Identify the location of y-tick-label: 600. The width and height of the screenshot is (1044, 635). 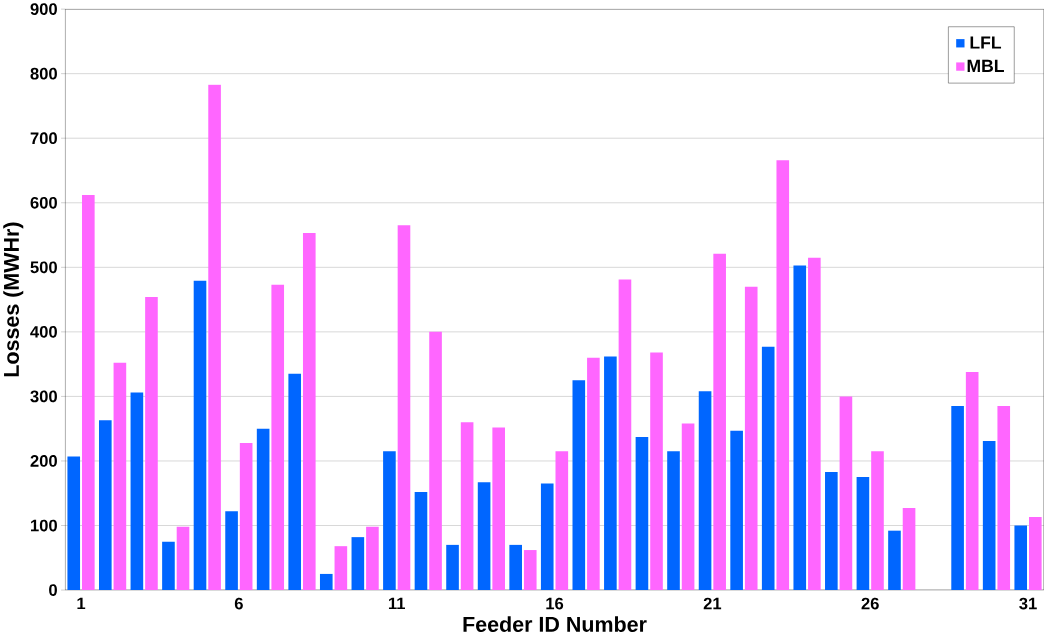
(43, 202).